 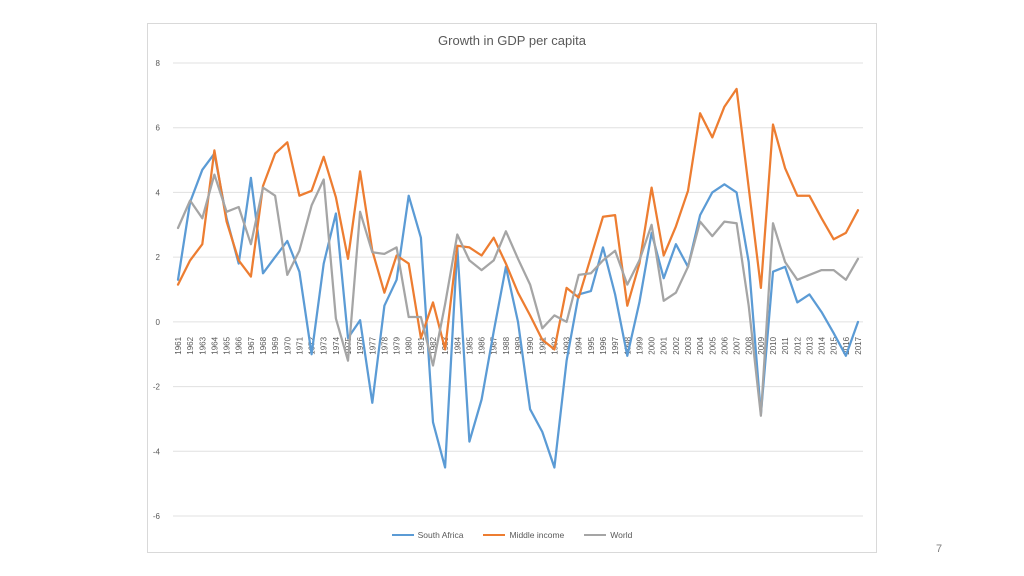 What do you see at coordinates (227, 345) in the screenshot?
I see `x-tick-label: 1965` at bounding box center [227, 345].